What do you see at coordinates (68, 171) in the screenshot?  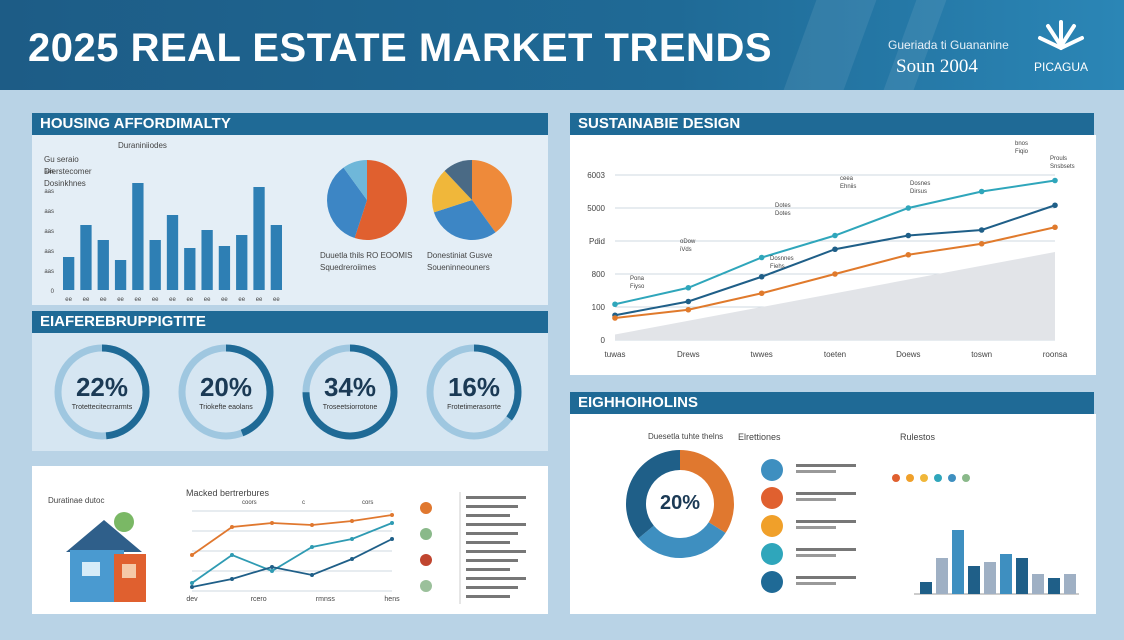 I see `legend-line: Dierstecomer` at bounding box center [68, 171].